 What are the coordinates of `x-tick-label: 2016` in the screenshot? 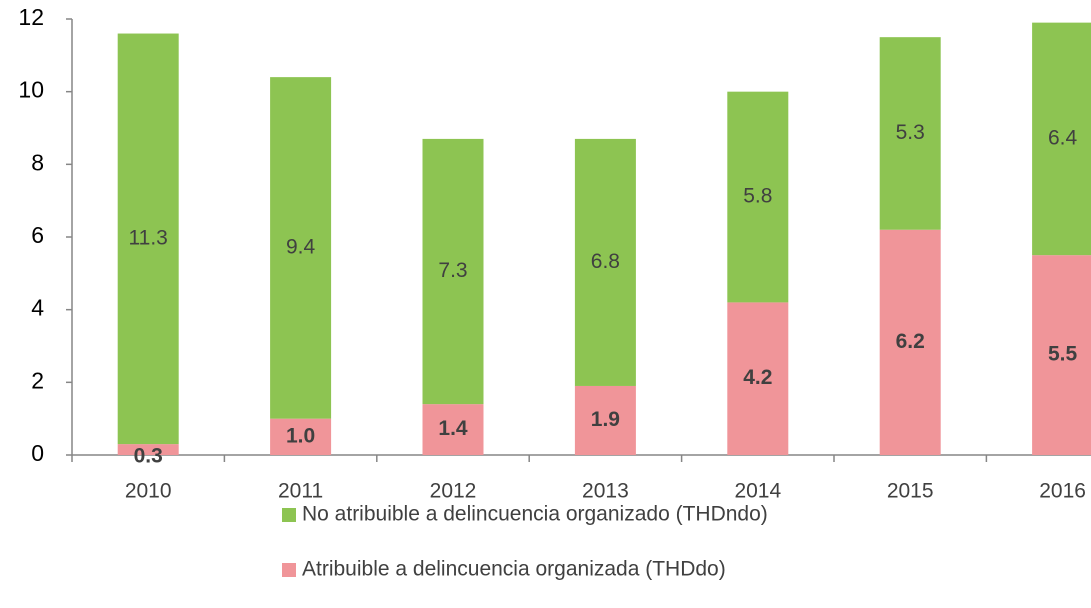 It's located at (1062, 491).